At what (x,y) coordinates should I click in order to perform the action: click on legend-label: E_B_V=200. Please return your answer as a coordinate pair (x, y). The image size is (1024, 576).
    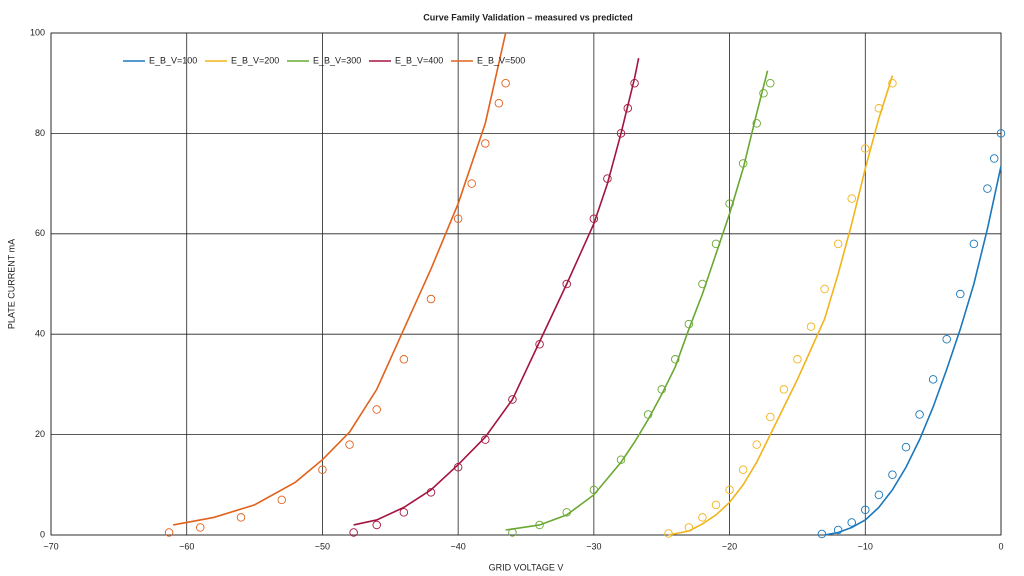
    Looking at the image, I should click on (255, 60).